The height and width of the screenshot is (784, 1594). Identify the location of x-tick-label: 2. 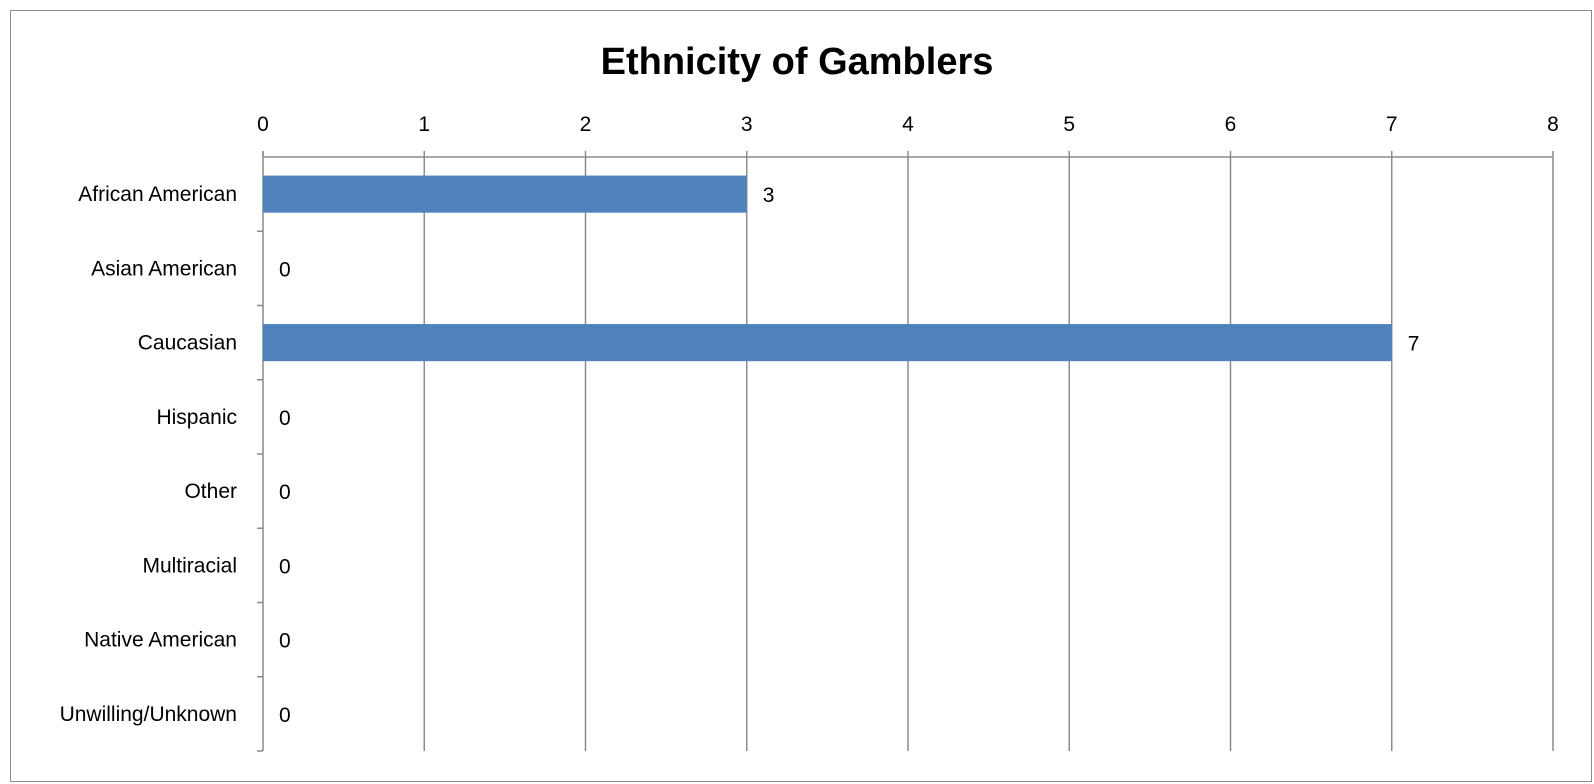
(586, 124).